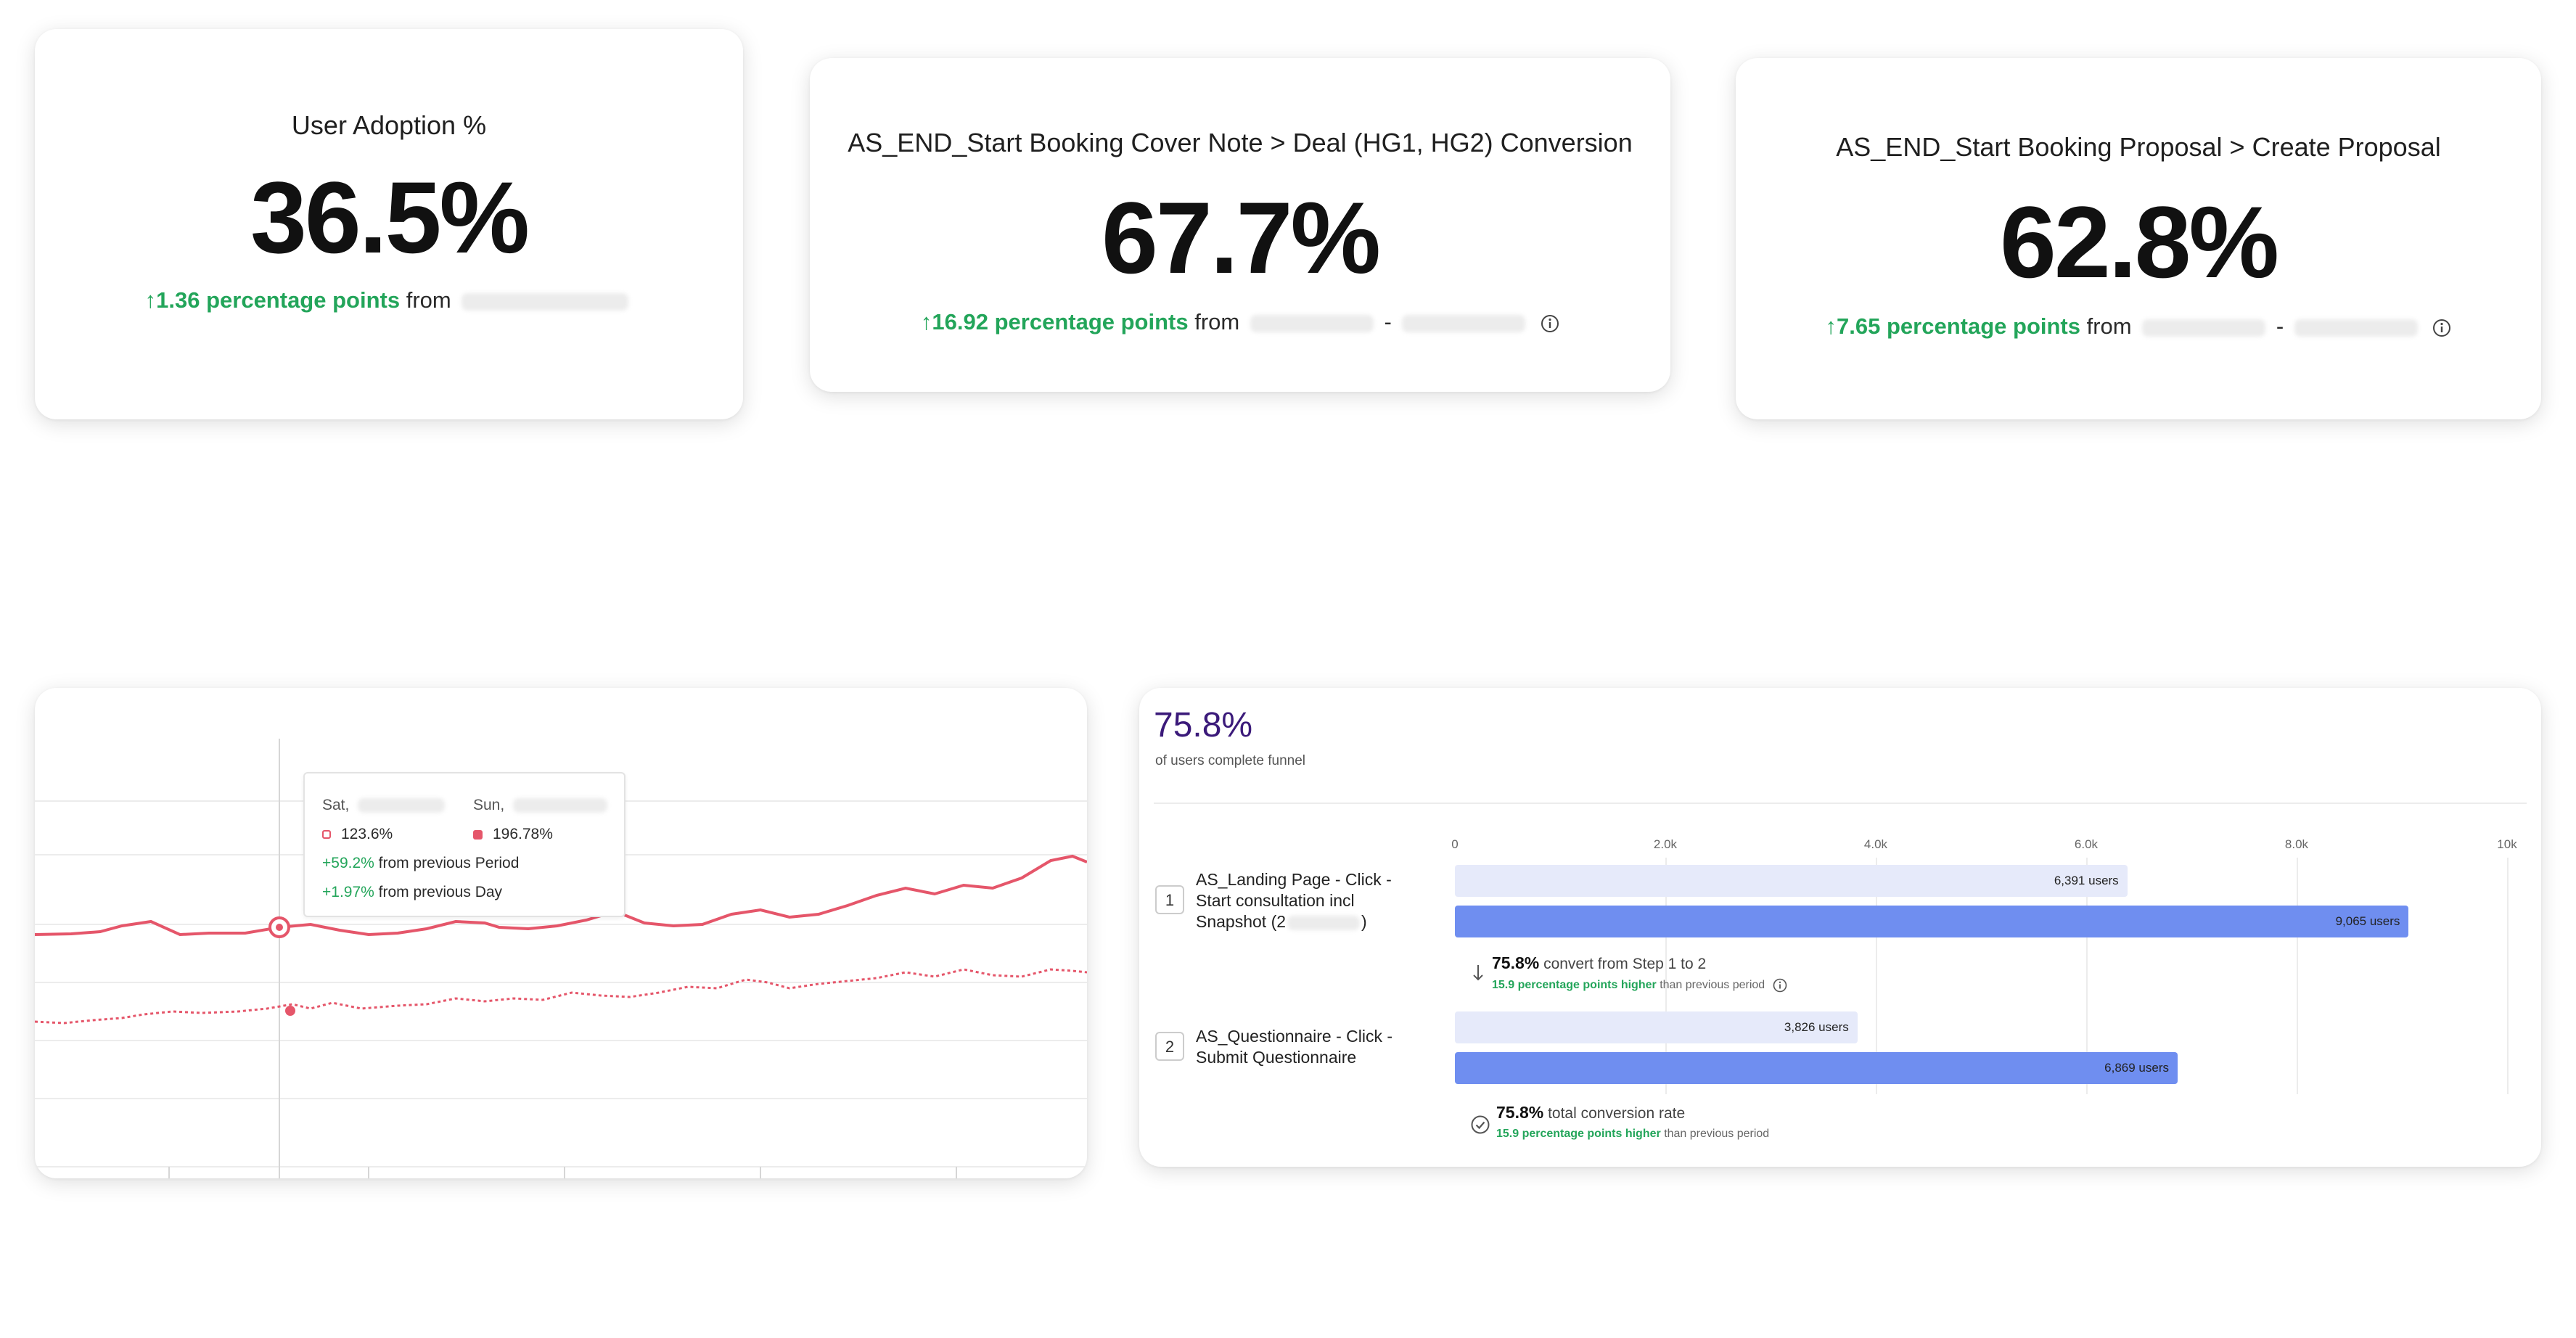 The width and height of the screenshot is (2576, 1338). Describe the element at coordinates (326, 835) in the screenshot. I see `previous-series-swatch` at that location.